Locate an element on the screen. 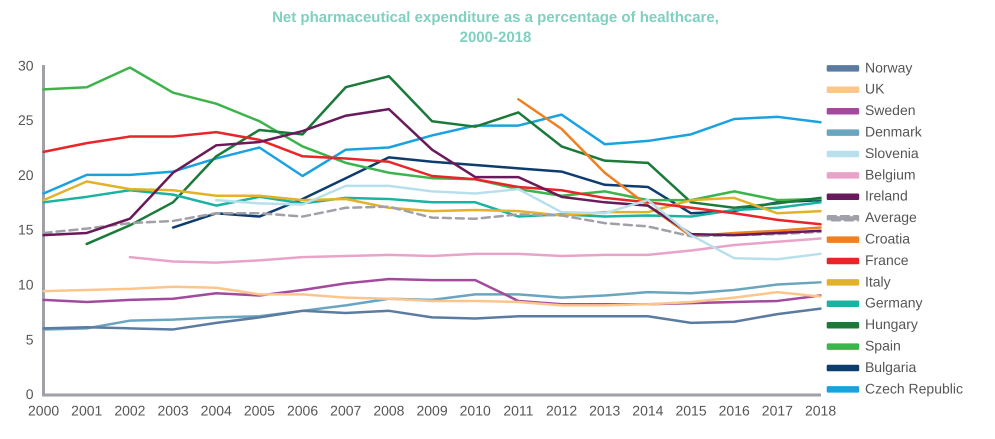  x-tick-label: 2005 is located at coordinates (260, 410).